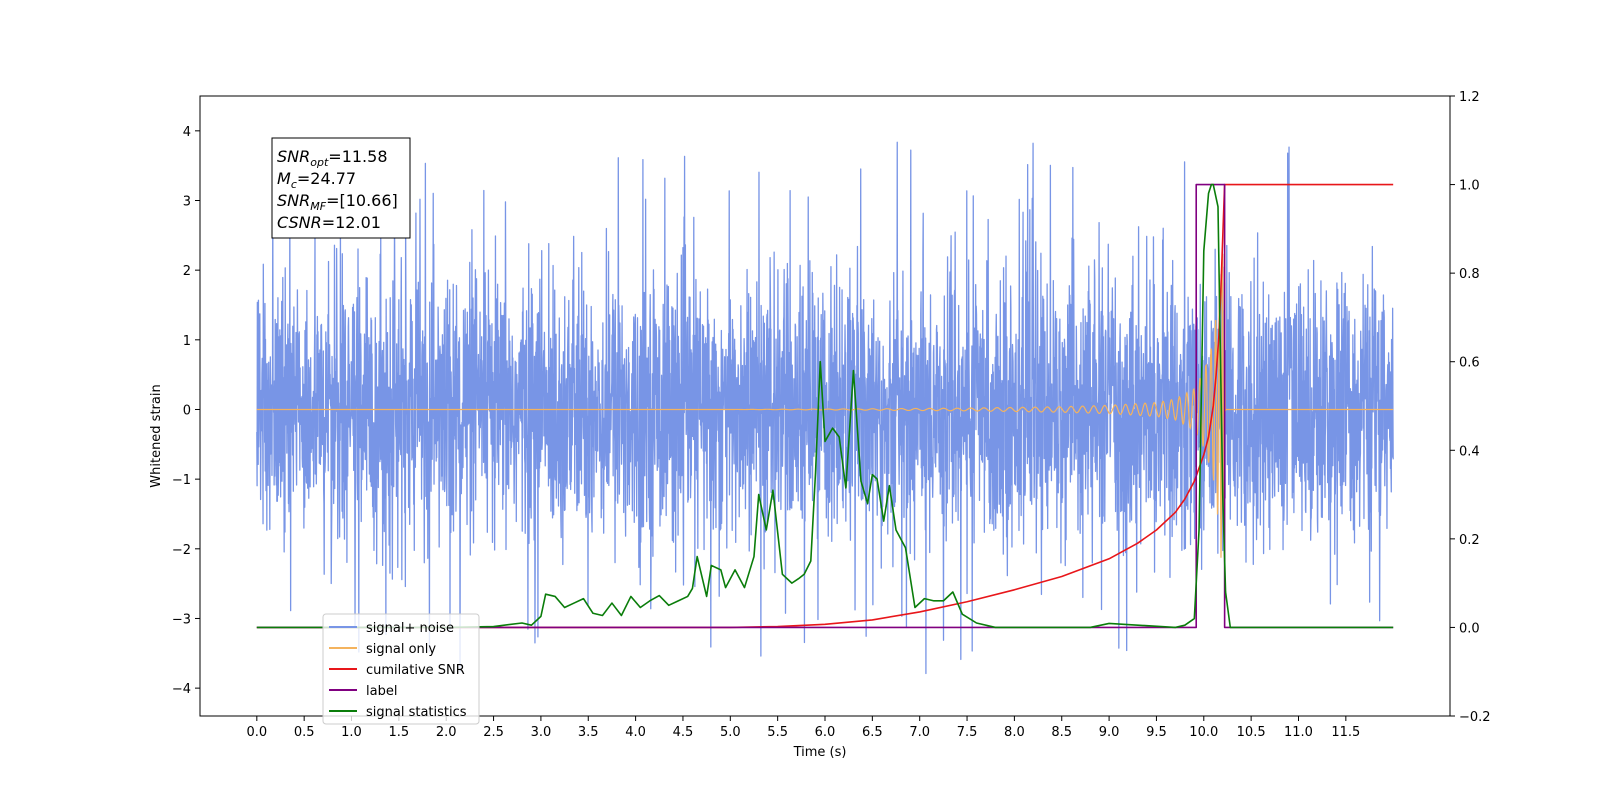  I want to click on y-tick-label: 1, so click(187, 341).